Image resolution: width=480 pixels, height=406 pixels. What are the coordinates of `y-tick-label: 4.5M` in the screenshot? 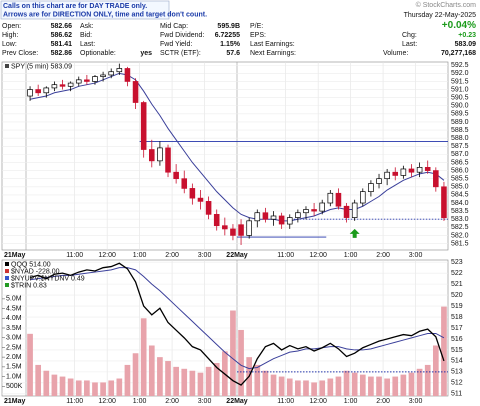 It's located at (14, 308).